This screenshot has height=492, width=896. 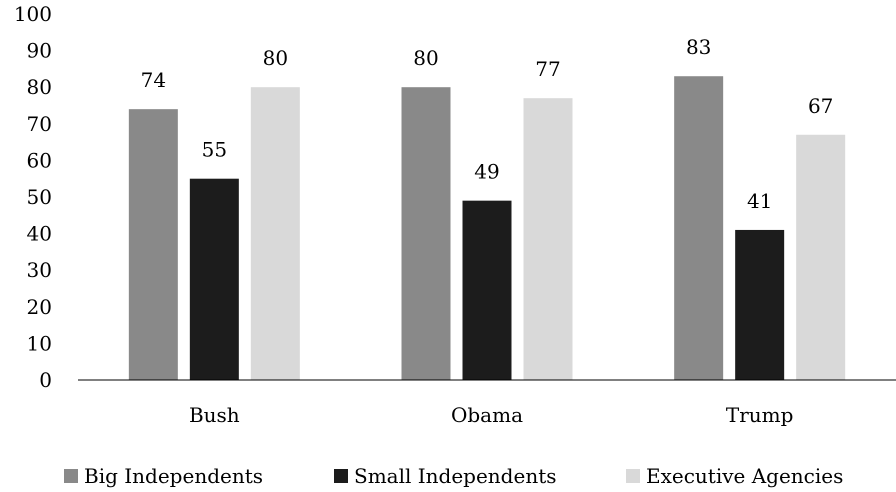 What do you see at coordinates (39, 234) in the screenshot?
I see `y-tick-label: 40` at bounding box center [39, 234].